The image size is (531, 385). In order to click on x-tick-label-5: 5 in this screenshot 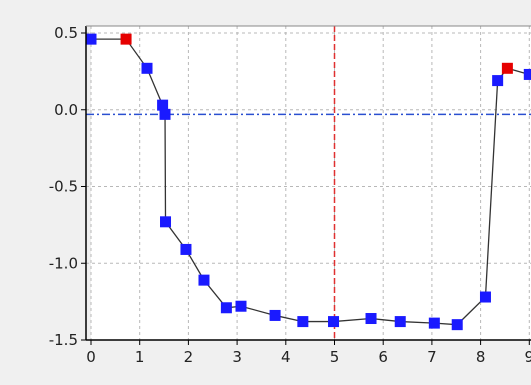, I will do `click(335, 357)`.